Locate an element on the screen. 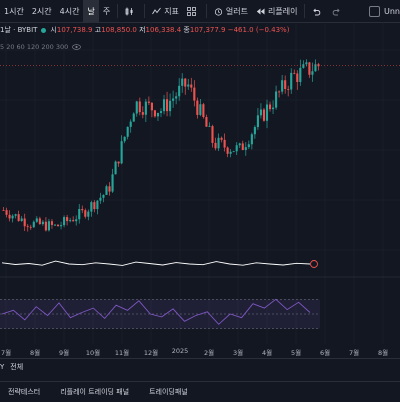 The width and height of the screenshot is (400, 402). range-all-button: 전체 is located at coordinates (17, 367).